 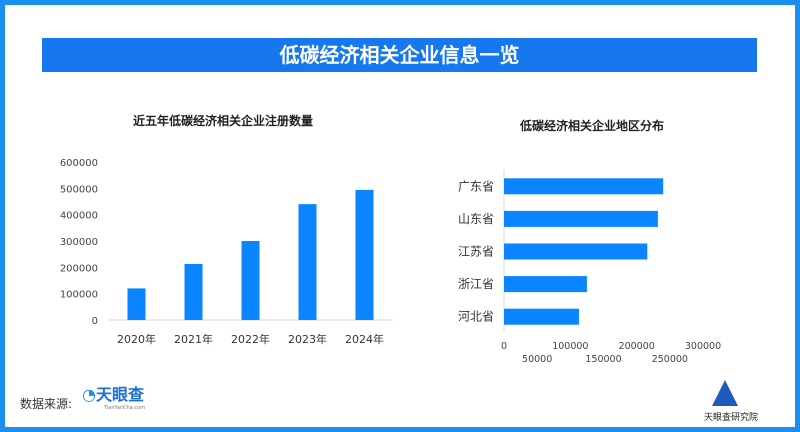 What do you see at coordinates (136, 304) in the screenshot?
I see `bar-2020年` at bounding box center [136, 304].